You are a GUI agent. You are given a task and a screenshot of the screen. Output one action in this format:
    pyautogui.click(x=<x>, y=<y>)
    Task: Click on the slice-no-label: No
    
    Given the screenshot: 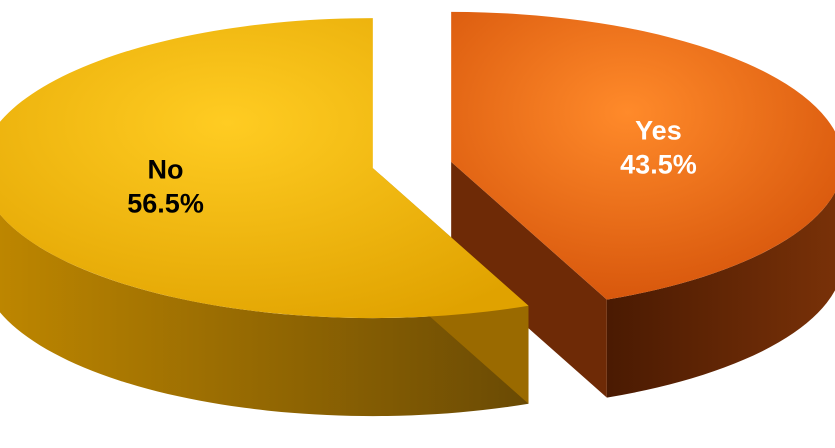 What is the action you would take?
    pyautogui.click(x=166, y=170)
    